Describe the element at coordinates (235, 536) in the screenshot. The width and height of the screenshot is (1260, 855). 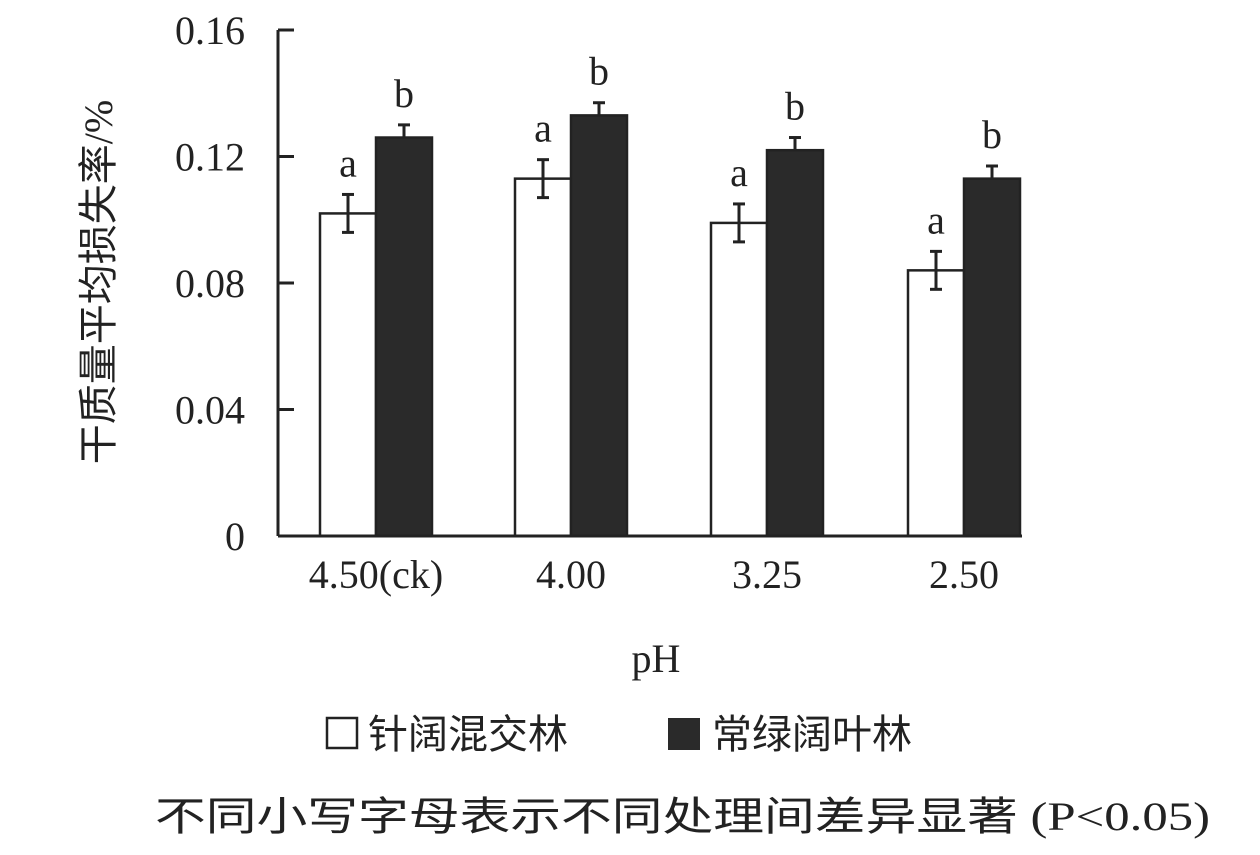
I see `y-tick-label: 0` at that location.